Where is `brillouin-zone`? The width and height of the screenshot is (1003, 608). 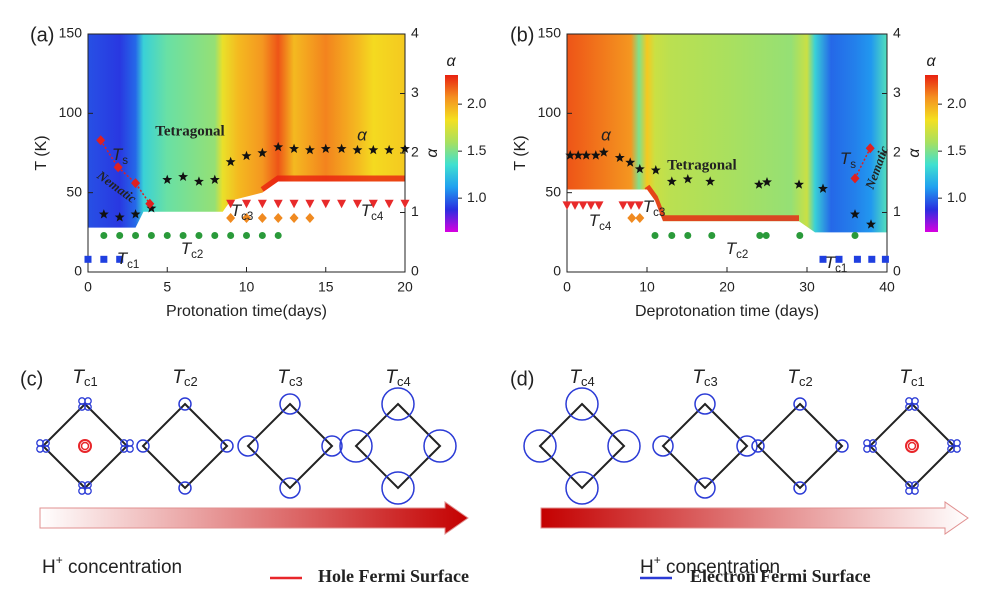 brillouin-zone is located at coordinates (705, 446).